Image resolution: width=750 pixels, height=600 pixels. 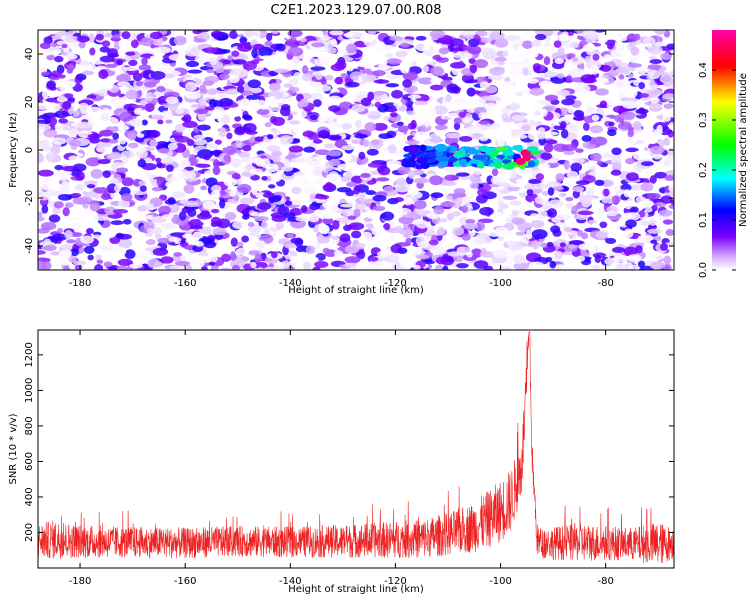 What do you see at coordinates (743, 150) in the screenshot?
I see `colorbar-label: Normalized spectral amplitude` at bounding box center [743, 150].